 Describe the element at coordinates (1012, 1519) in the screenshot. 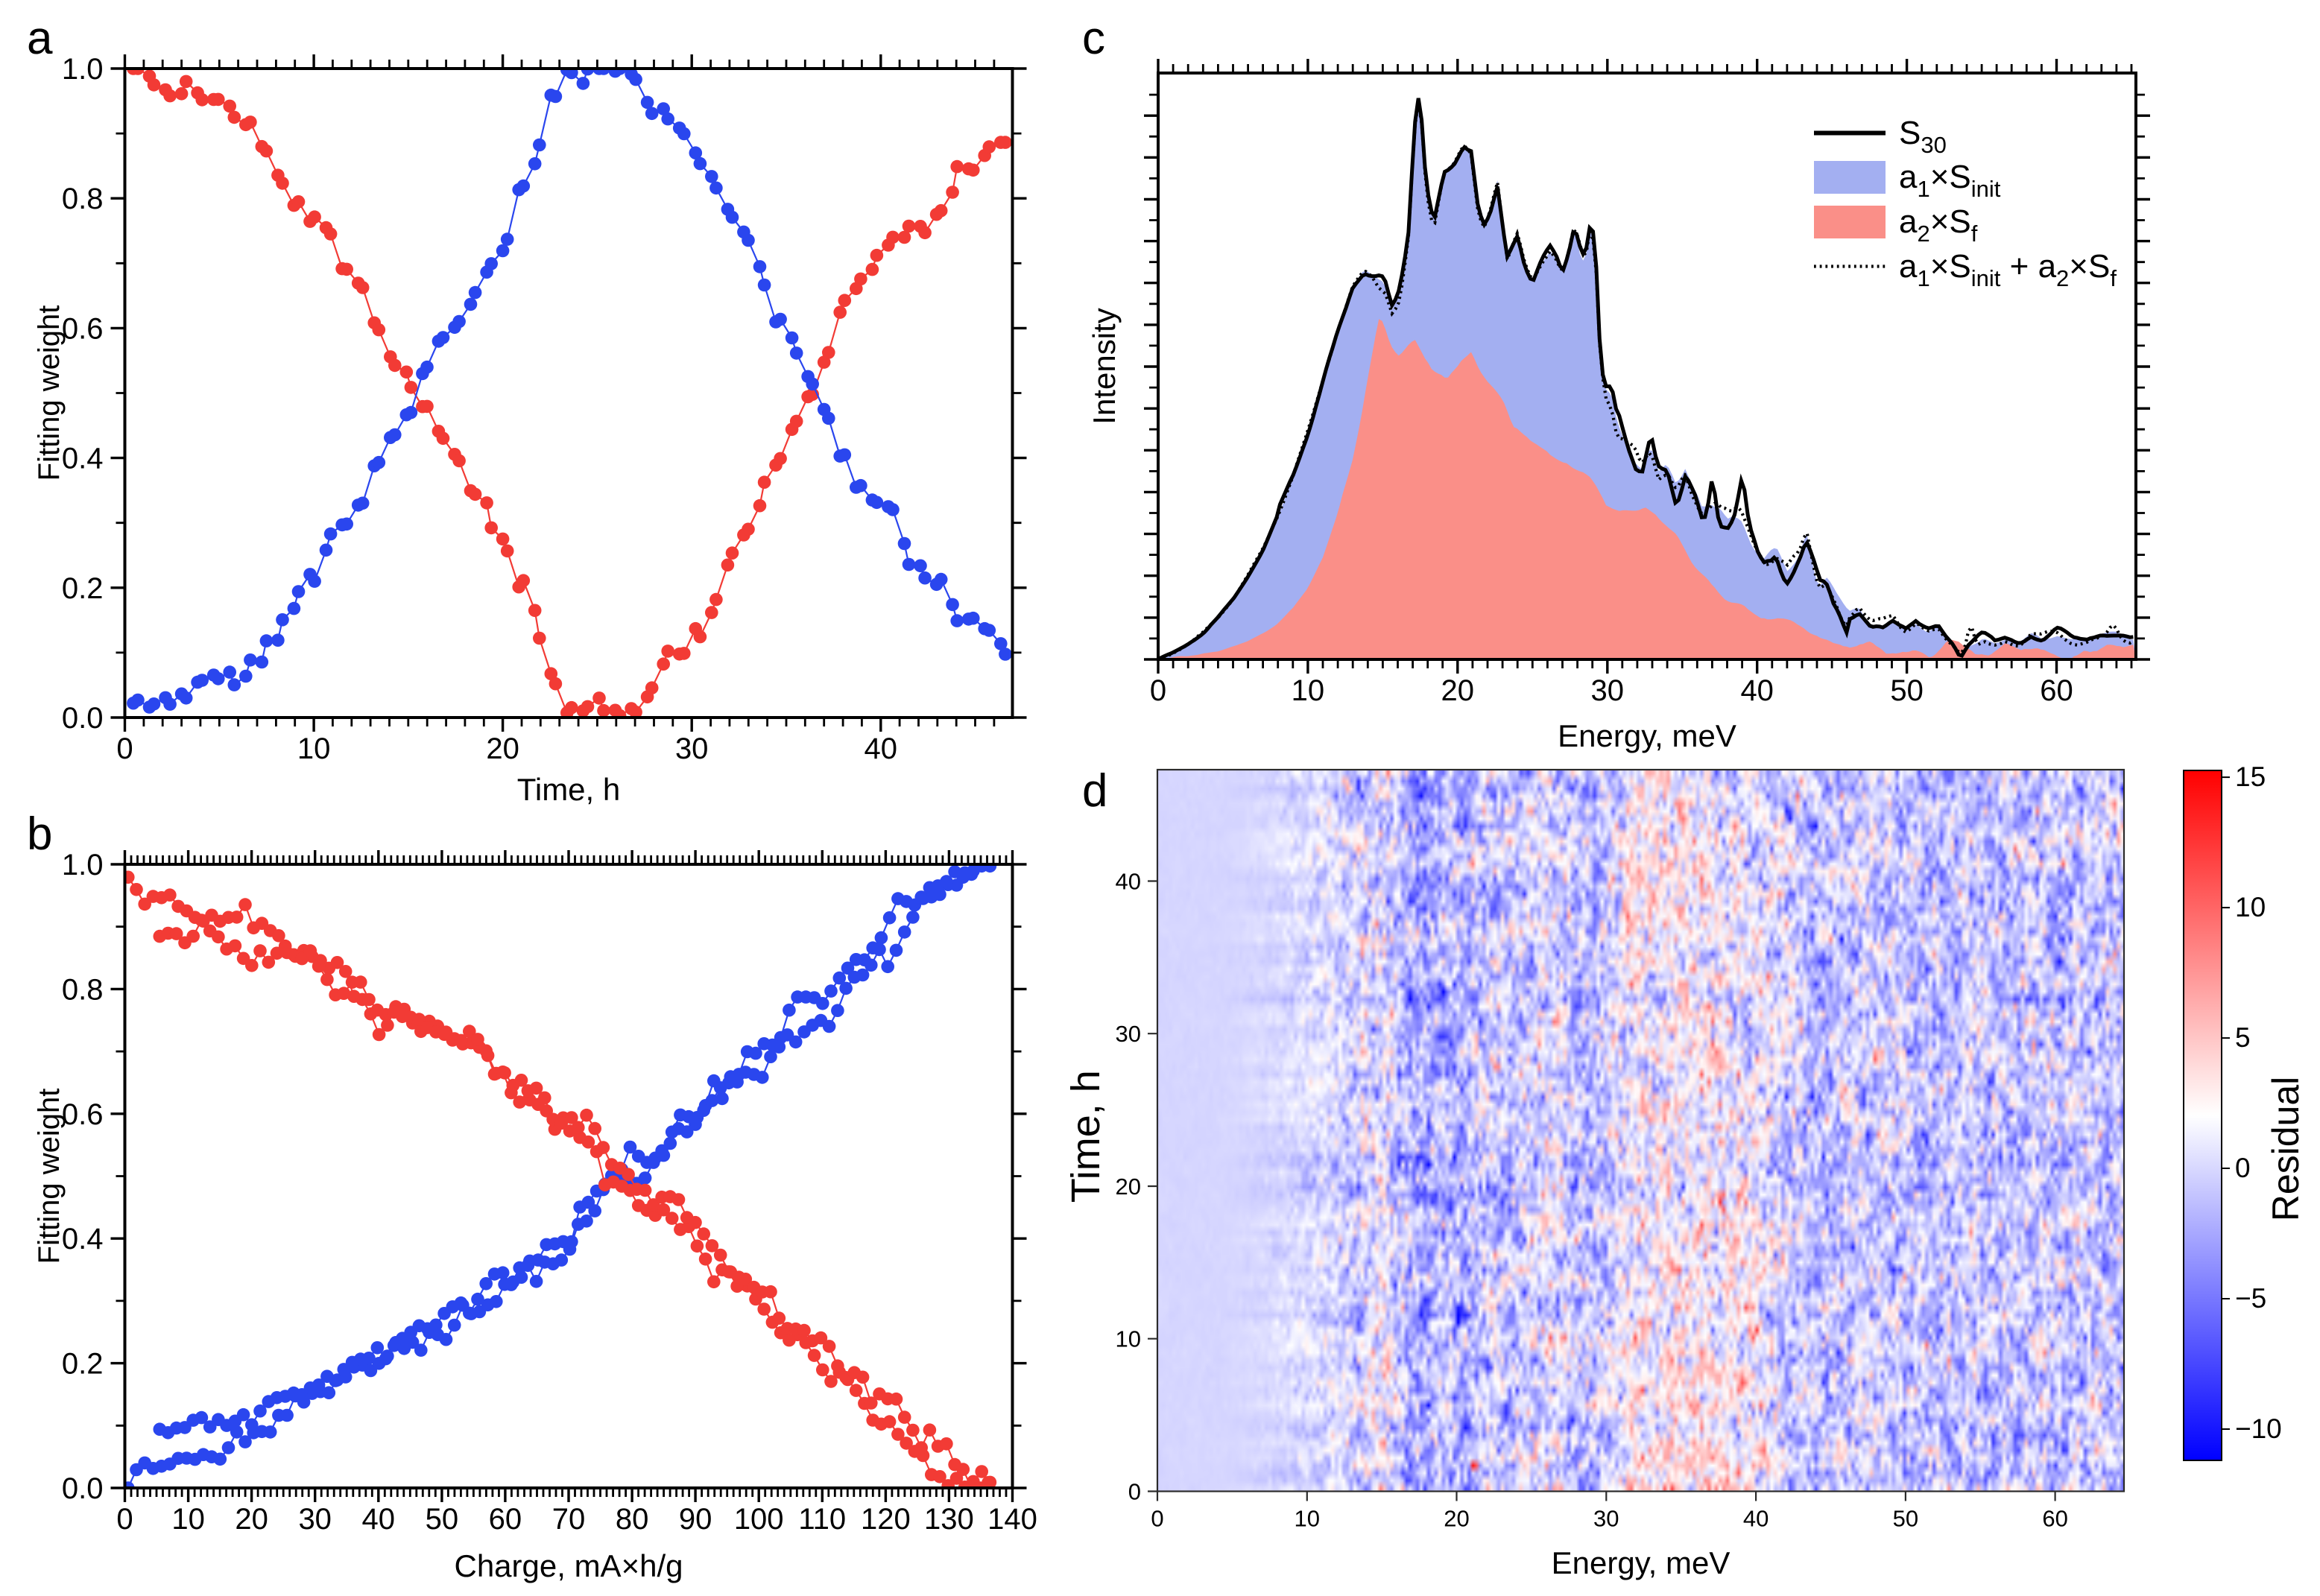

I see `svg-text: 140` at that location.